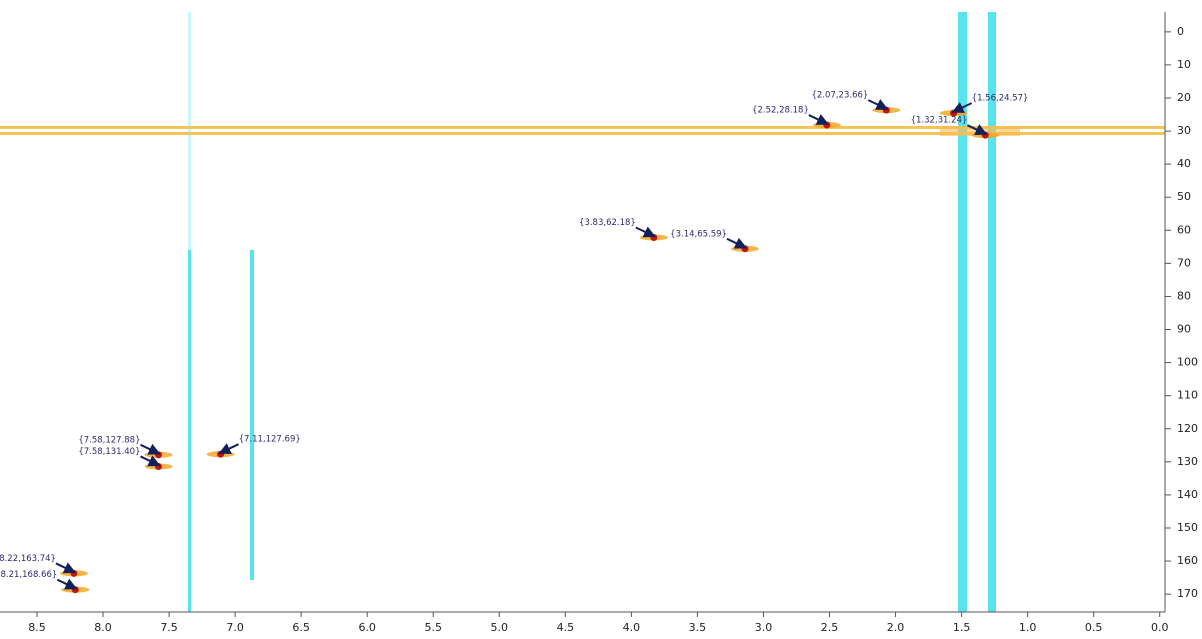 The image size is (1202, 639). What do you see at coordinates (566, 627) in the screenshot?
I see `x-tick-label: 4.5` at bounding box center [566, 627].